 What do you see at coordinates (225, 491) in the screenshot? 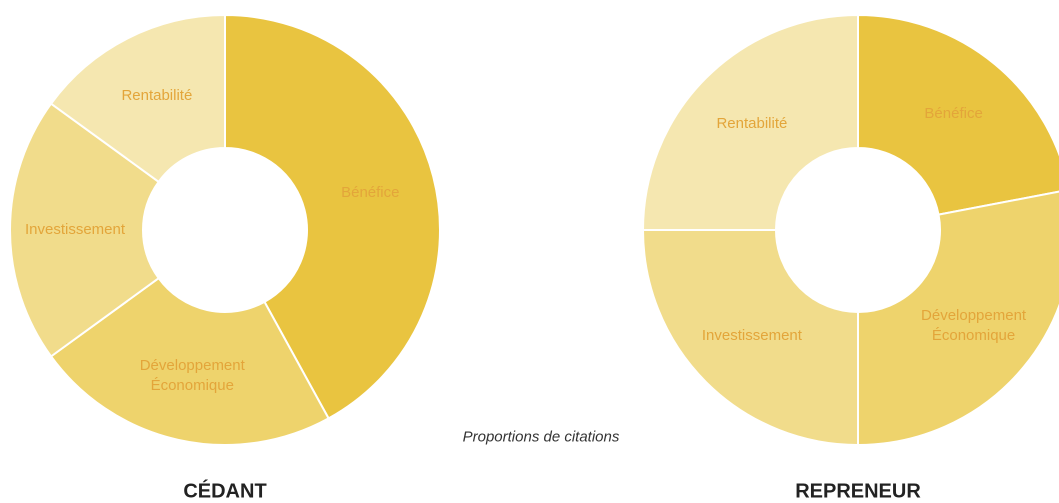
I see `chart-title: CÉDANT` at bounding box center [225, 491].